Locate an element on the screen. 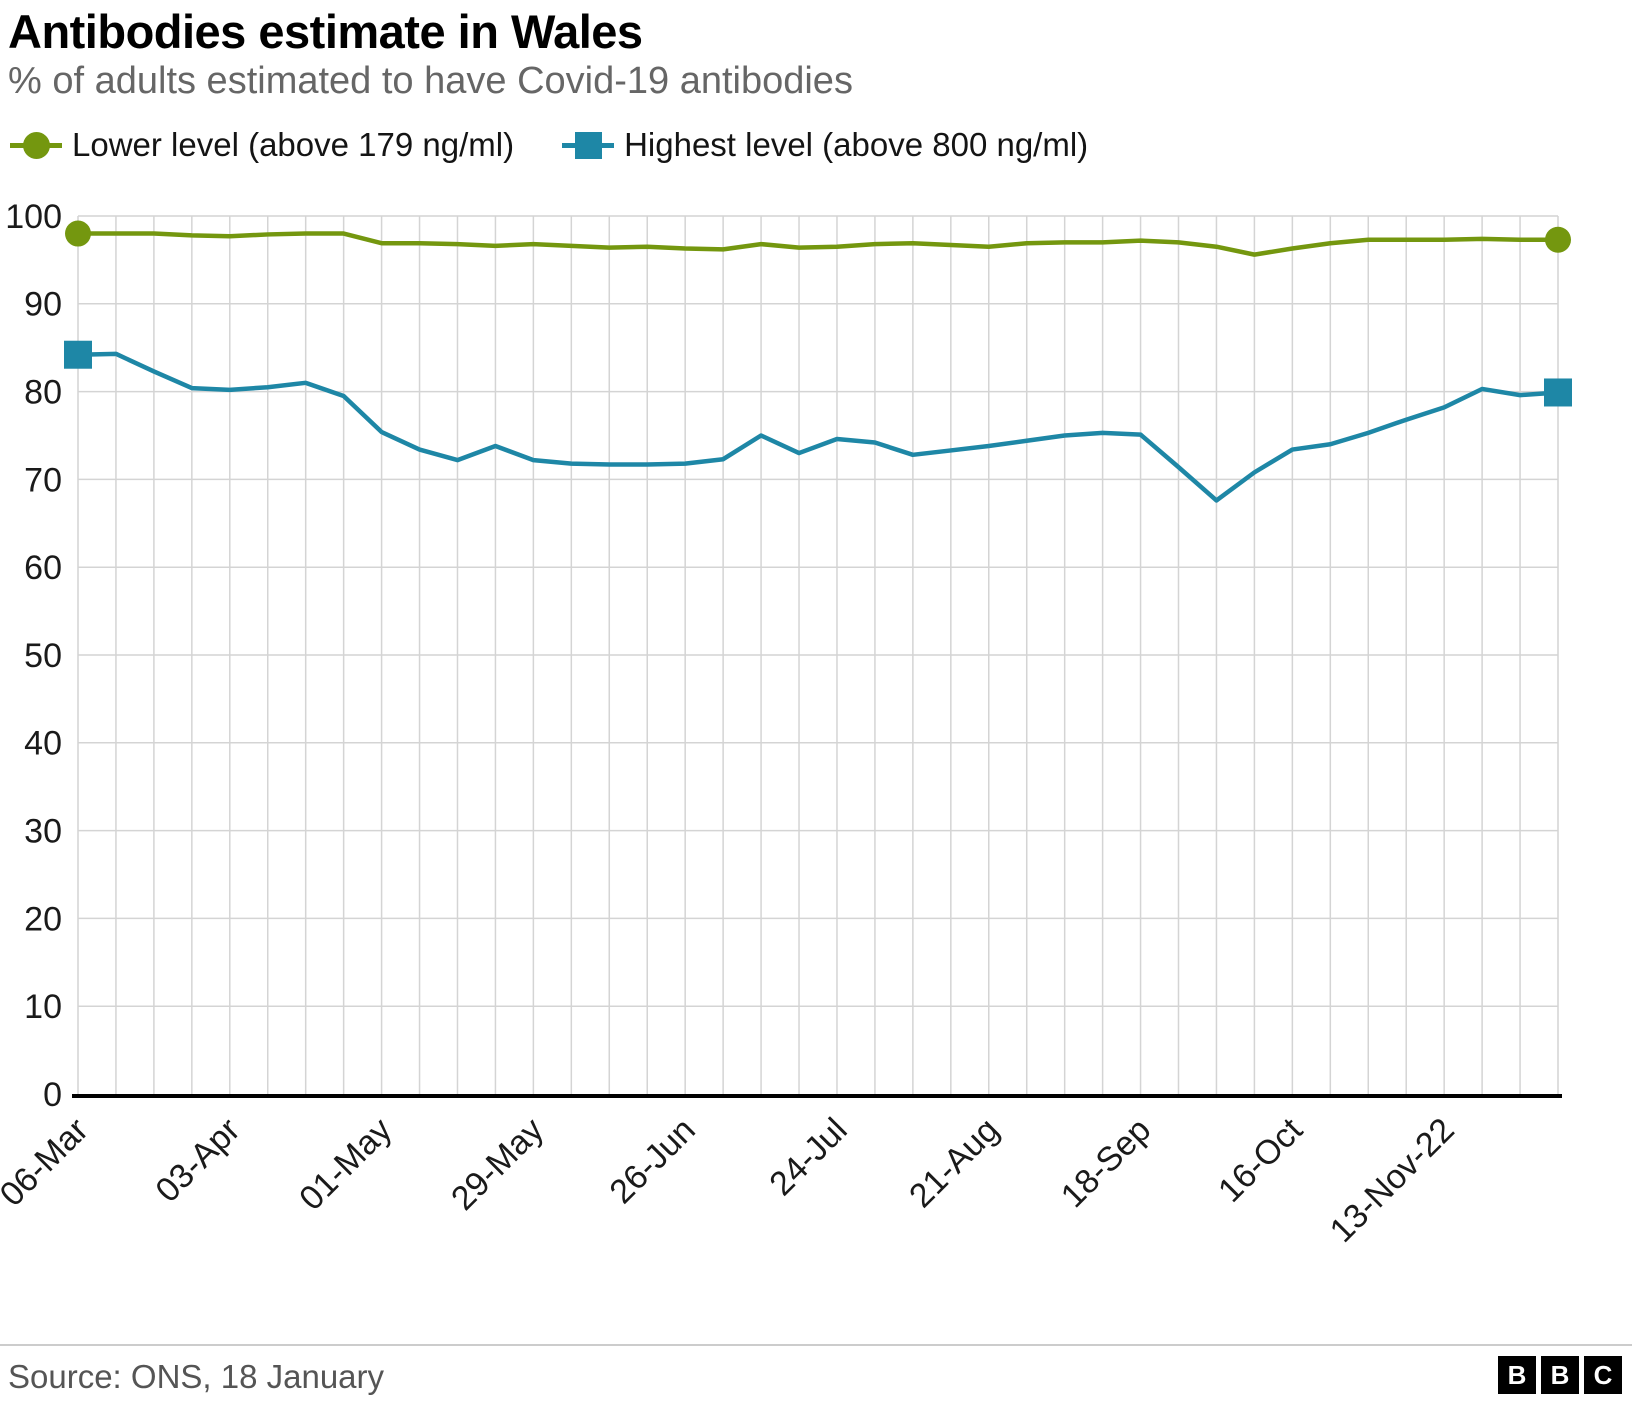 The width and height of the screenshot is (1632, 1416). x-tick-label: 13-Nov-22 is located at coordinates (1392, 1180).